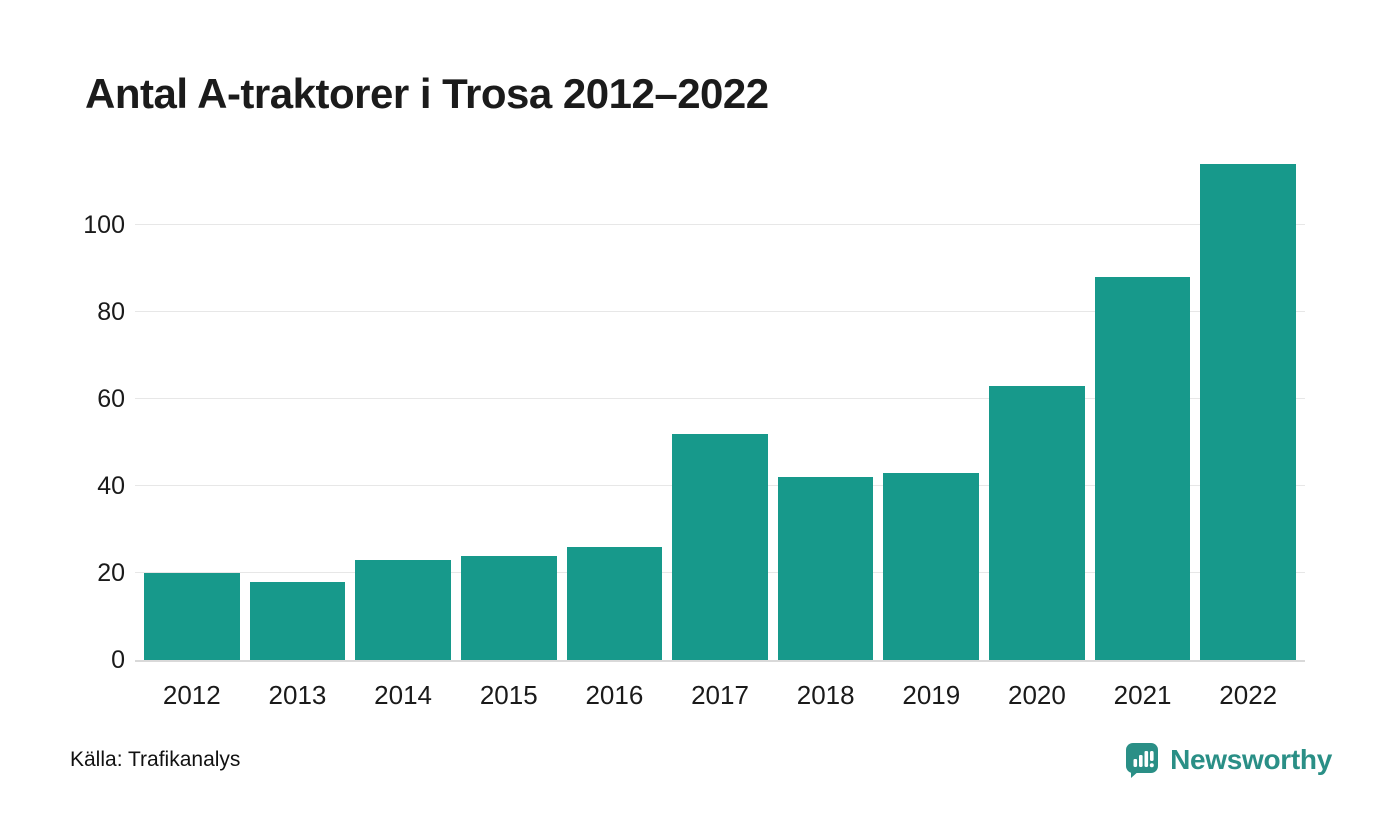  What do you see at coordinates (825, 695) in the screenshot?
I see `x-axis-tick-label: 2018` at bounding box center [825, 695].